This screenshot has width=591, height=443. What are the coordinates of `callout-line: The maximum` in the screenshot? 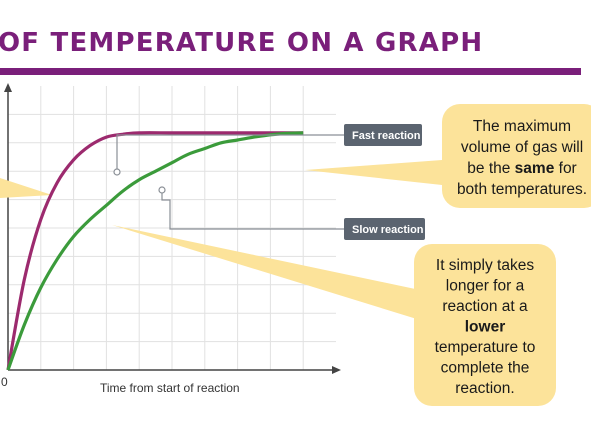 It's located at (522, 126).